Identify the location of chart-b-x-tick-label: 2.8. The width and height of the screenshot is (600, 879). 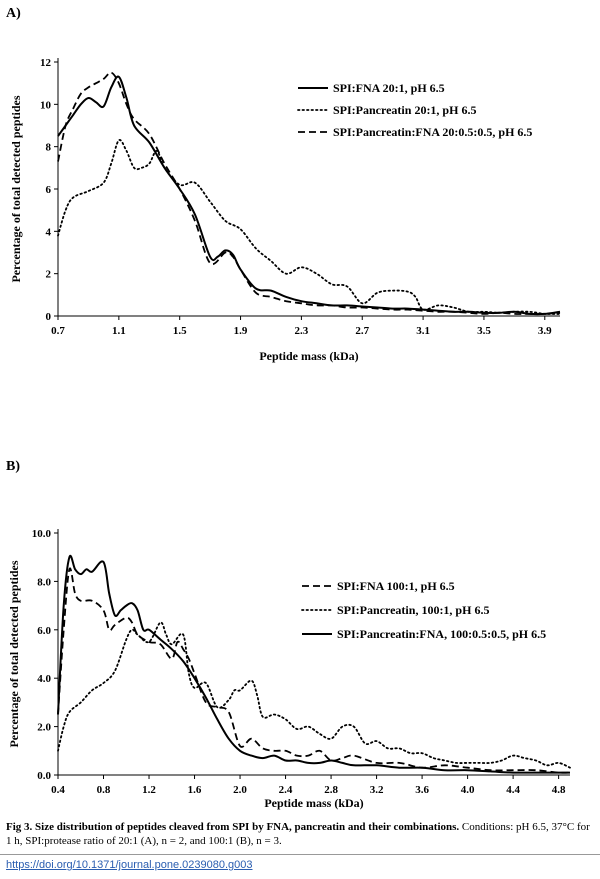
(331, 790).